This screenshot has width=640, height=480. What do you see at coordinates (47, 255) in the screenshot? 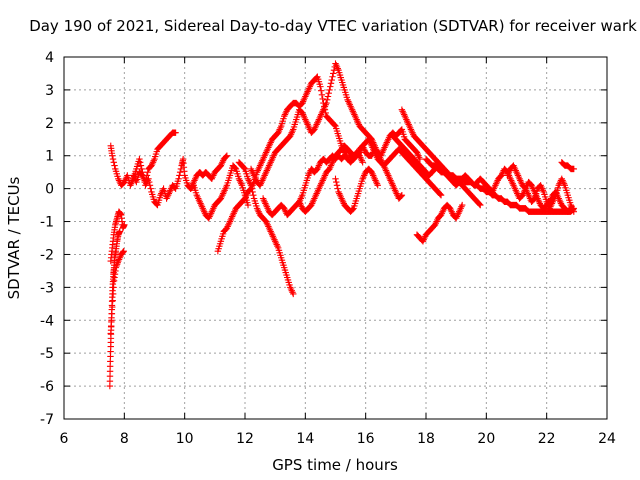
I see `y-tick-label: -2` at bounding box center [47, 255].